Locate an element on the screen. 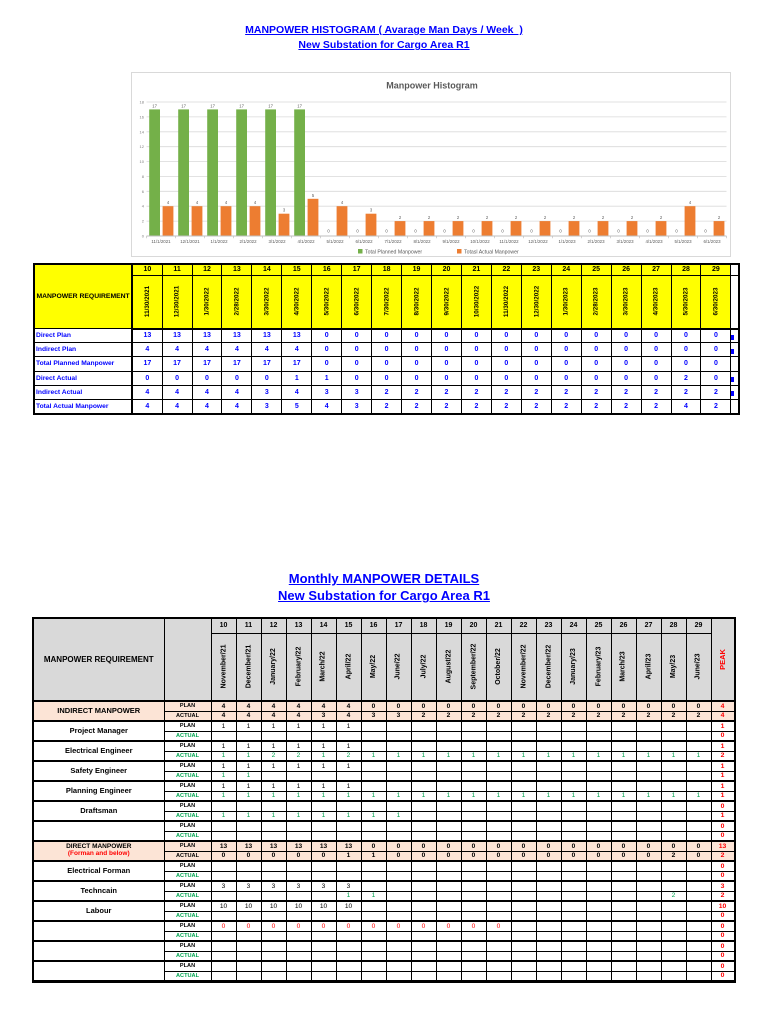 The height and width of the screenshot is (1024, 768). svg-text: 3/1/2022 is located at coordinates (277, 241).